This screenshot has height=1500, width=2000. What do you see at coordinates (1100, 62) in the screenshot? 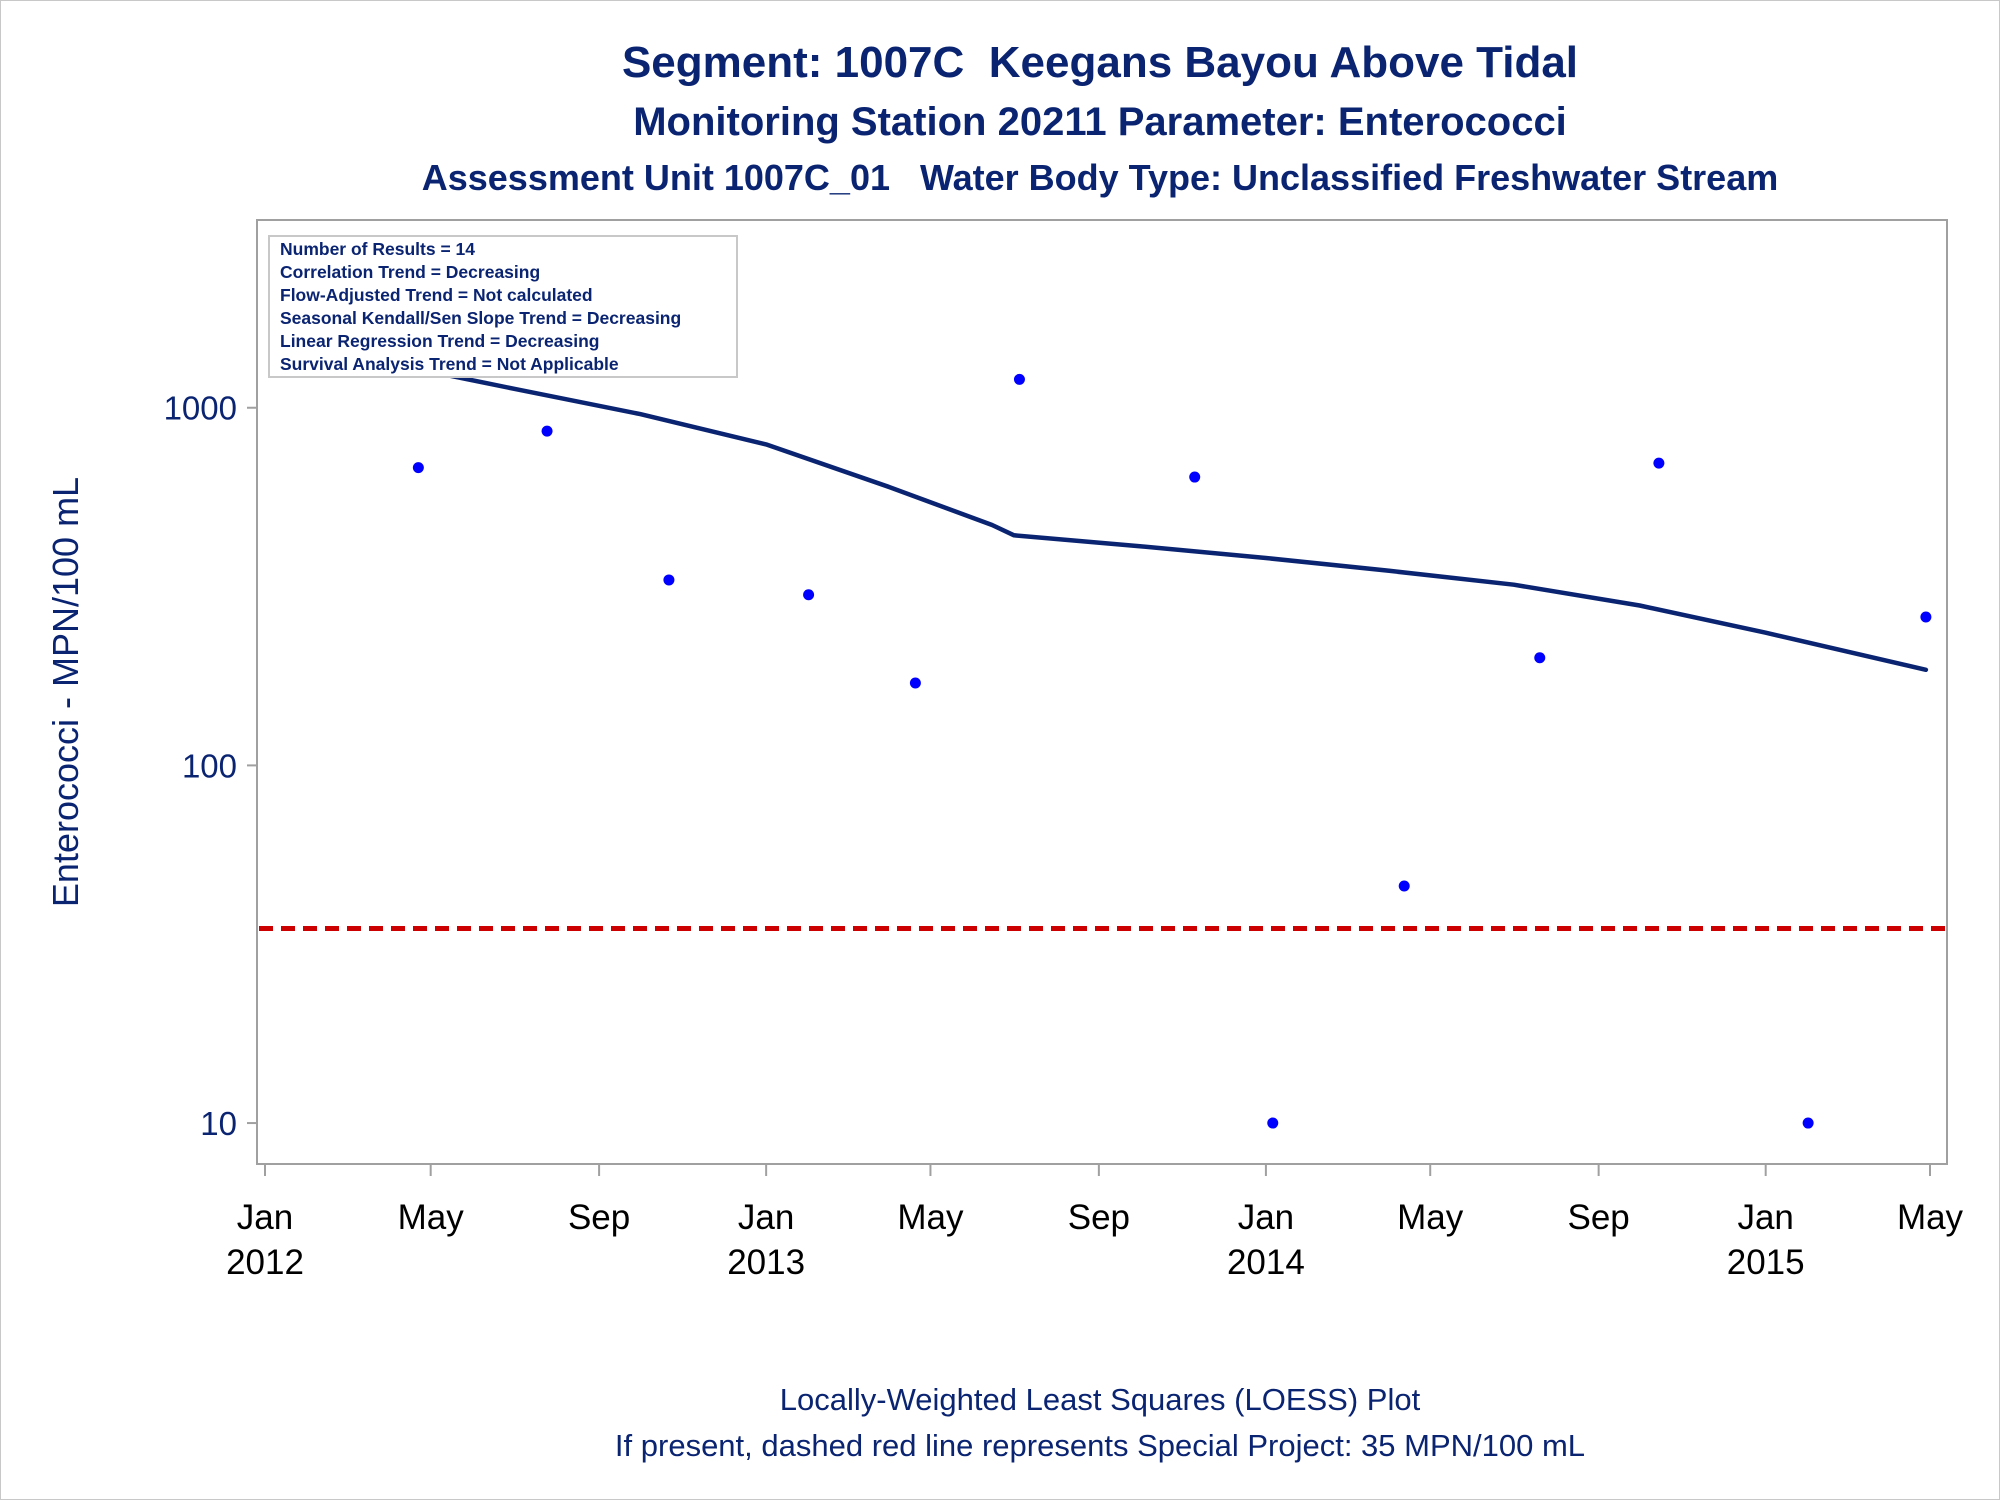
I see `chart-title: Segment: 1007C Keegans Bayou Above Tidal` at bounding box center [1100, 62].